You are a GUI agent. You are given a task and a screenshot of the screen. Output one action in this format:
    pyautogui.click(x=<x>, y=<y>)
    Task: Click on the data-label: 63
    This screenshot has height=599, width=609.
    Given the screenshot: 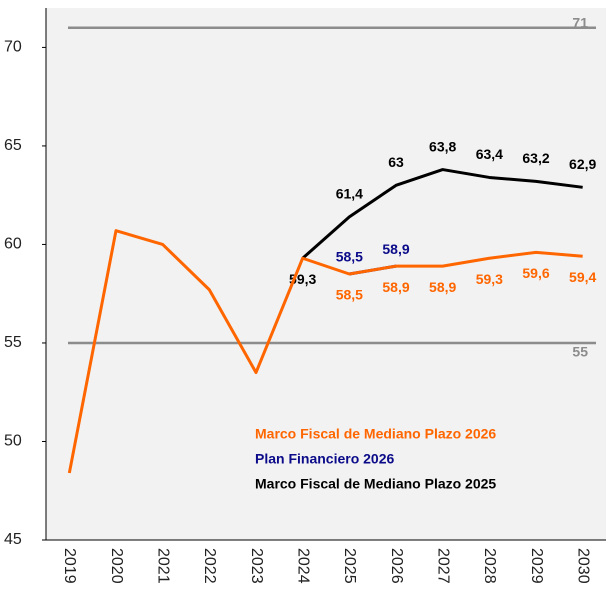 What is the action you would take?
    pyautogui.click(x=396, y=162)
    